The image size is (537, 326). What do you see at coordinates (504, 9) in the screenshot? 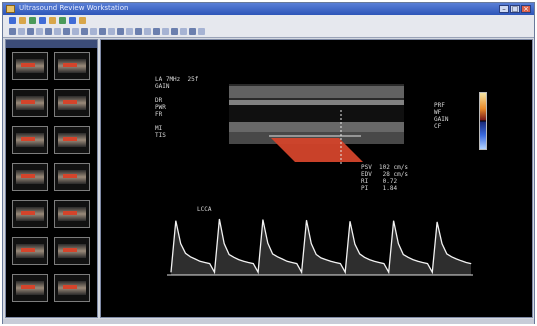
I see `minimize-button: –` at bounding box center [504, 9].